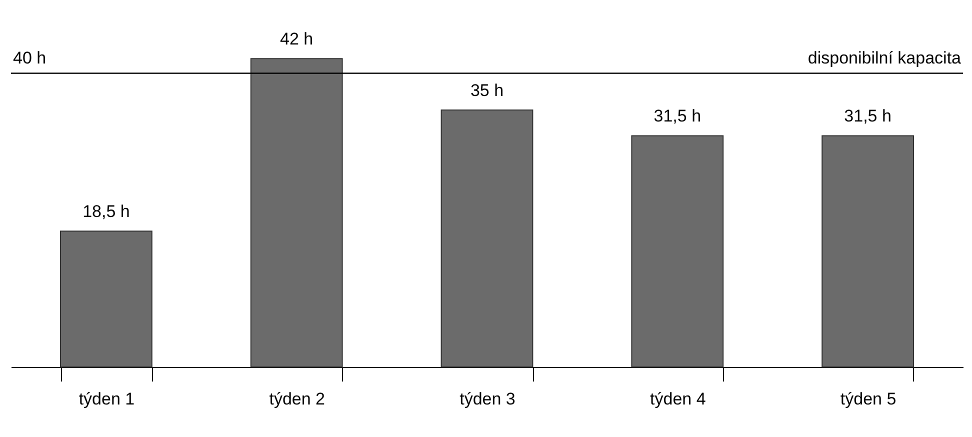 This screenshot has width=972, height=437. Describe the element at coordinates (868, 399) in the screenshot. I see `x-tick-label: týden 5` at that location.